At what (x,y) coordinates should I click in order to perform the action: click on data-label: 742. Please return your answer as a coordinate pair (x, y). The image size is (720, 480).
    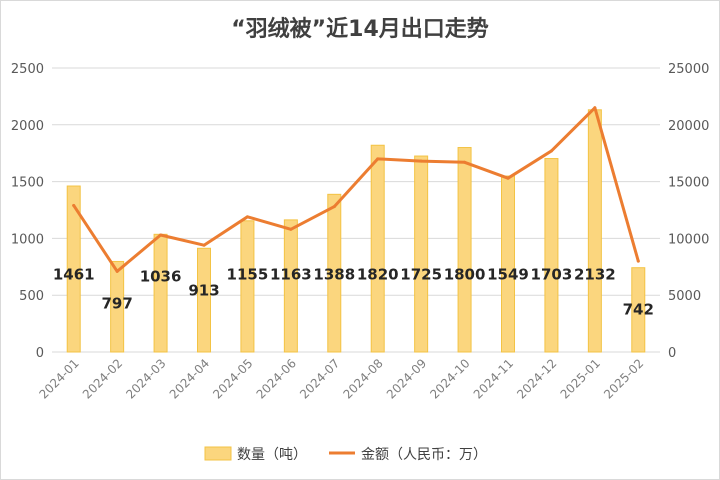
    Looking at the image, I should click on (638, 310).